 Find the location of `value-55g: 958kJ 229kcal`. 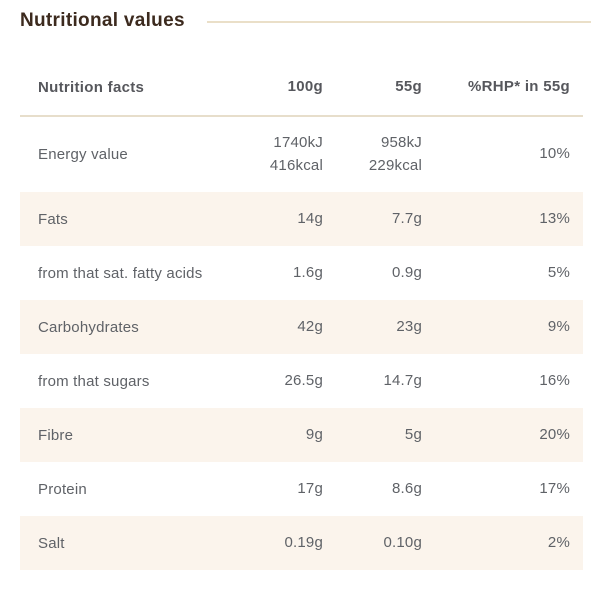

value-55g: 958kJ 229kcal is located at coordinates (395, 154).